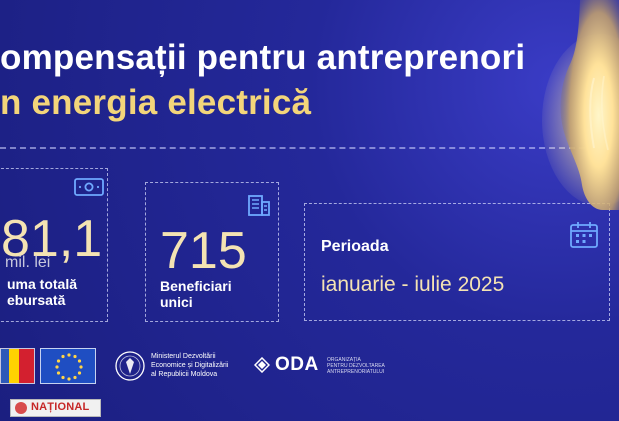 The height and width of the screenshot is (421, 619). What do you see at coordinates (263, 57) in the screenshot?
I see `headline-line-1: ompensații pentru antreprenori` at bounding box center [263, 57].